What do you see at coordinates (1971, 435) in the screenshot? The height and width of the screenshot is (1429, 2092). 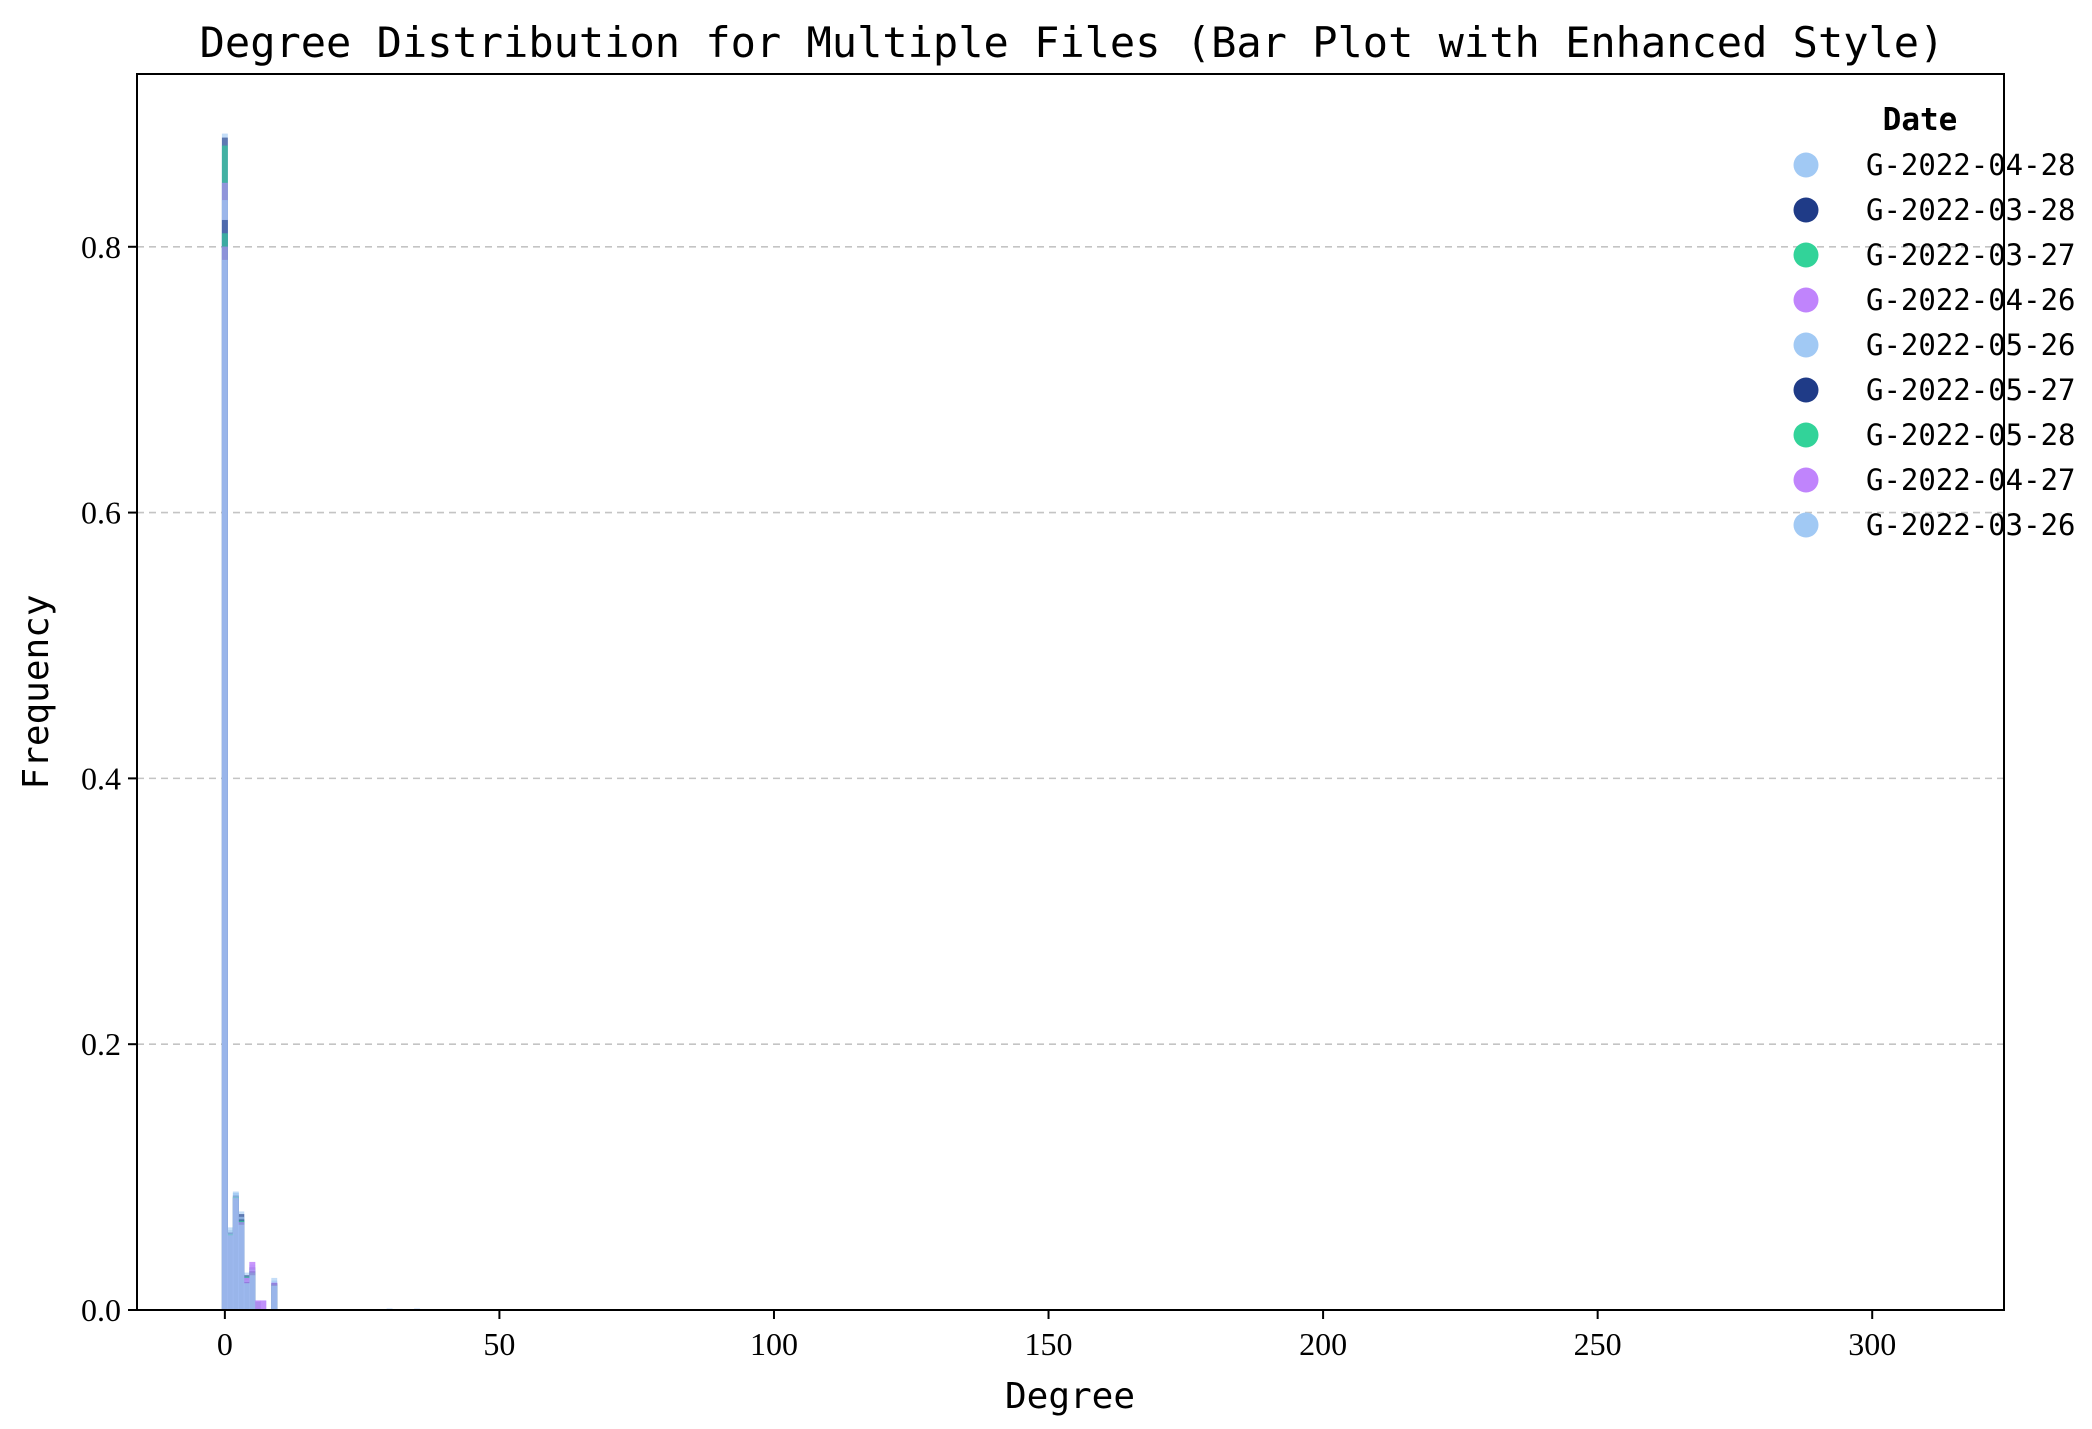 I see `legend-label: G-2022-05-28` at bounding box center [1971, 435].